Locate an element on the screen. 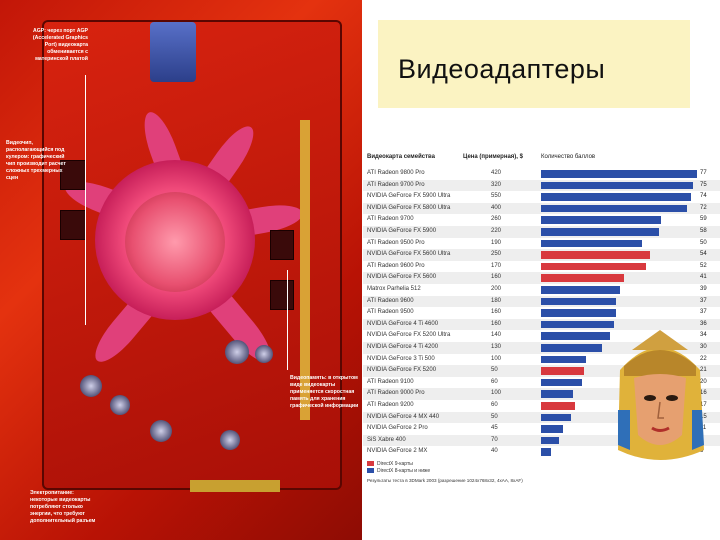 This screenshot has height=540, width=720. table-row: NVIDIA GeForce 4 Ti 4600 160 36 is located at coordinates (541, 324).